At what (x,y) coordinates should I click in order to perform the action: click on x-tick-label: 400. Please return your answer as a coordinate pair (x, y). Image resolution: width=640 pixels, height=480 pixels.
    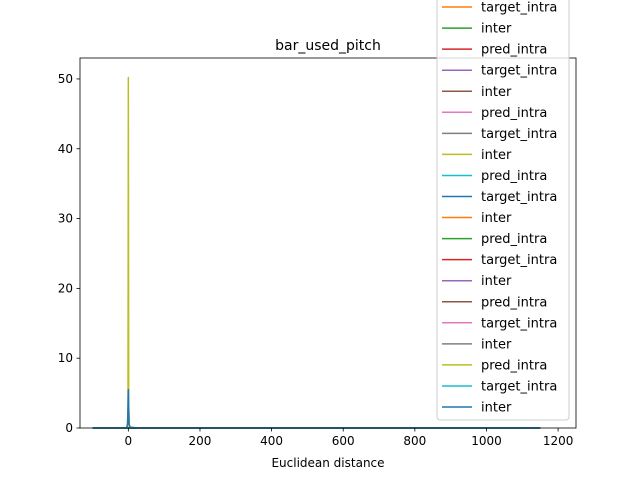
    Looking at the image, I should click on (271, 441).